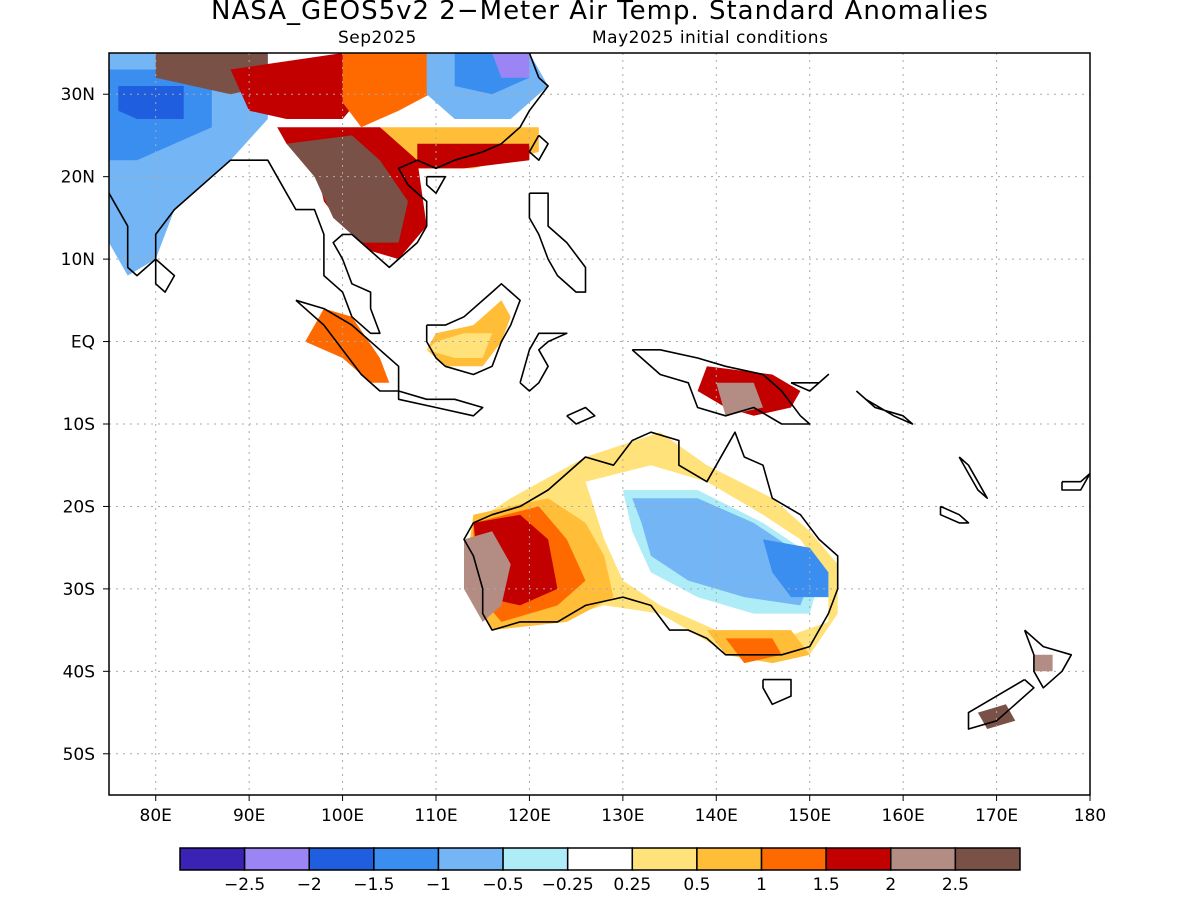  I want to click on lon-tick-label: 100E, so click(342, 816).